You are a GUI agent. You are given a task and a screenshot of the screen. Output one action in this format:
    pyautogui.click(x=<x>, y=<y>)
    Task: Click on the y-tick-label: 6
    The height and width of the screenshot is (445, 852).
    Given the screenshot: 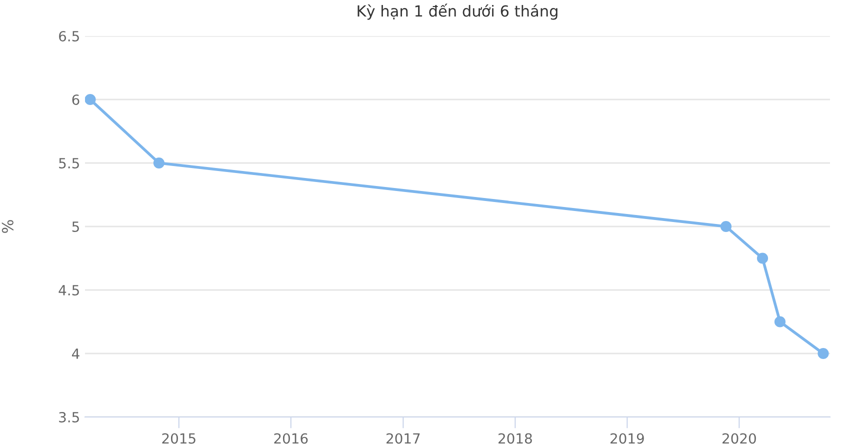 What is the action you would take?
    pyautogui.click(x=76, y=99)
    